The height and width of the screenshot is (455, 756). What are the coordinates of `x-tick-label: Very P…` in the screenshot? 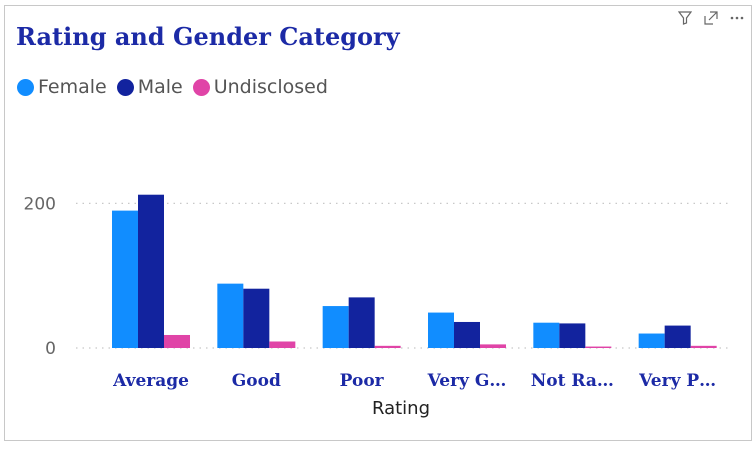 It's located at (677, 381).